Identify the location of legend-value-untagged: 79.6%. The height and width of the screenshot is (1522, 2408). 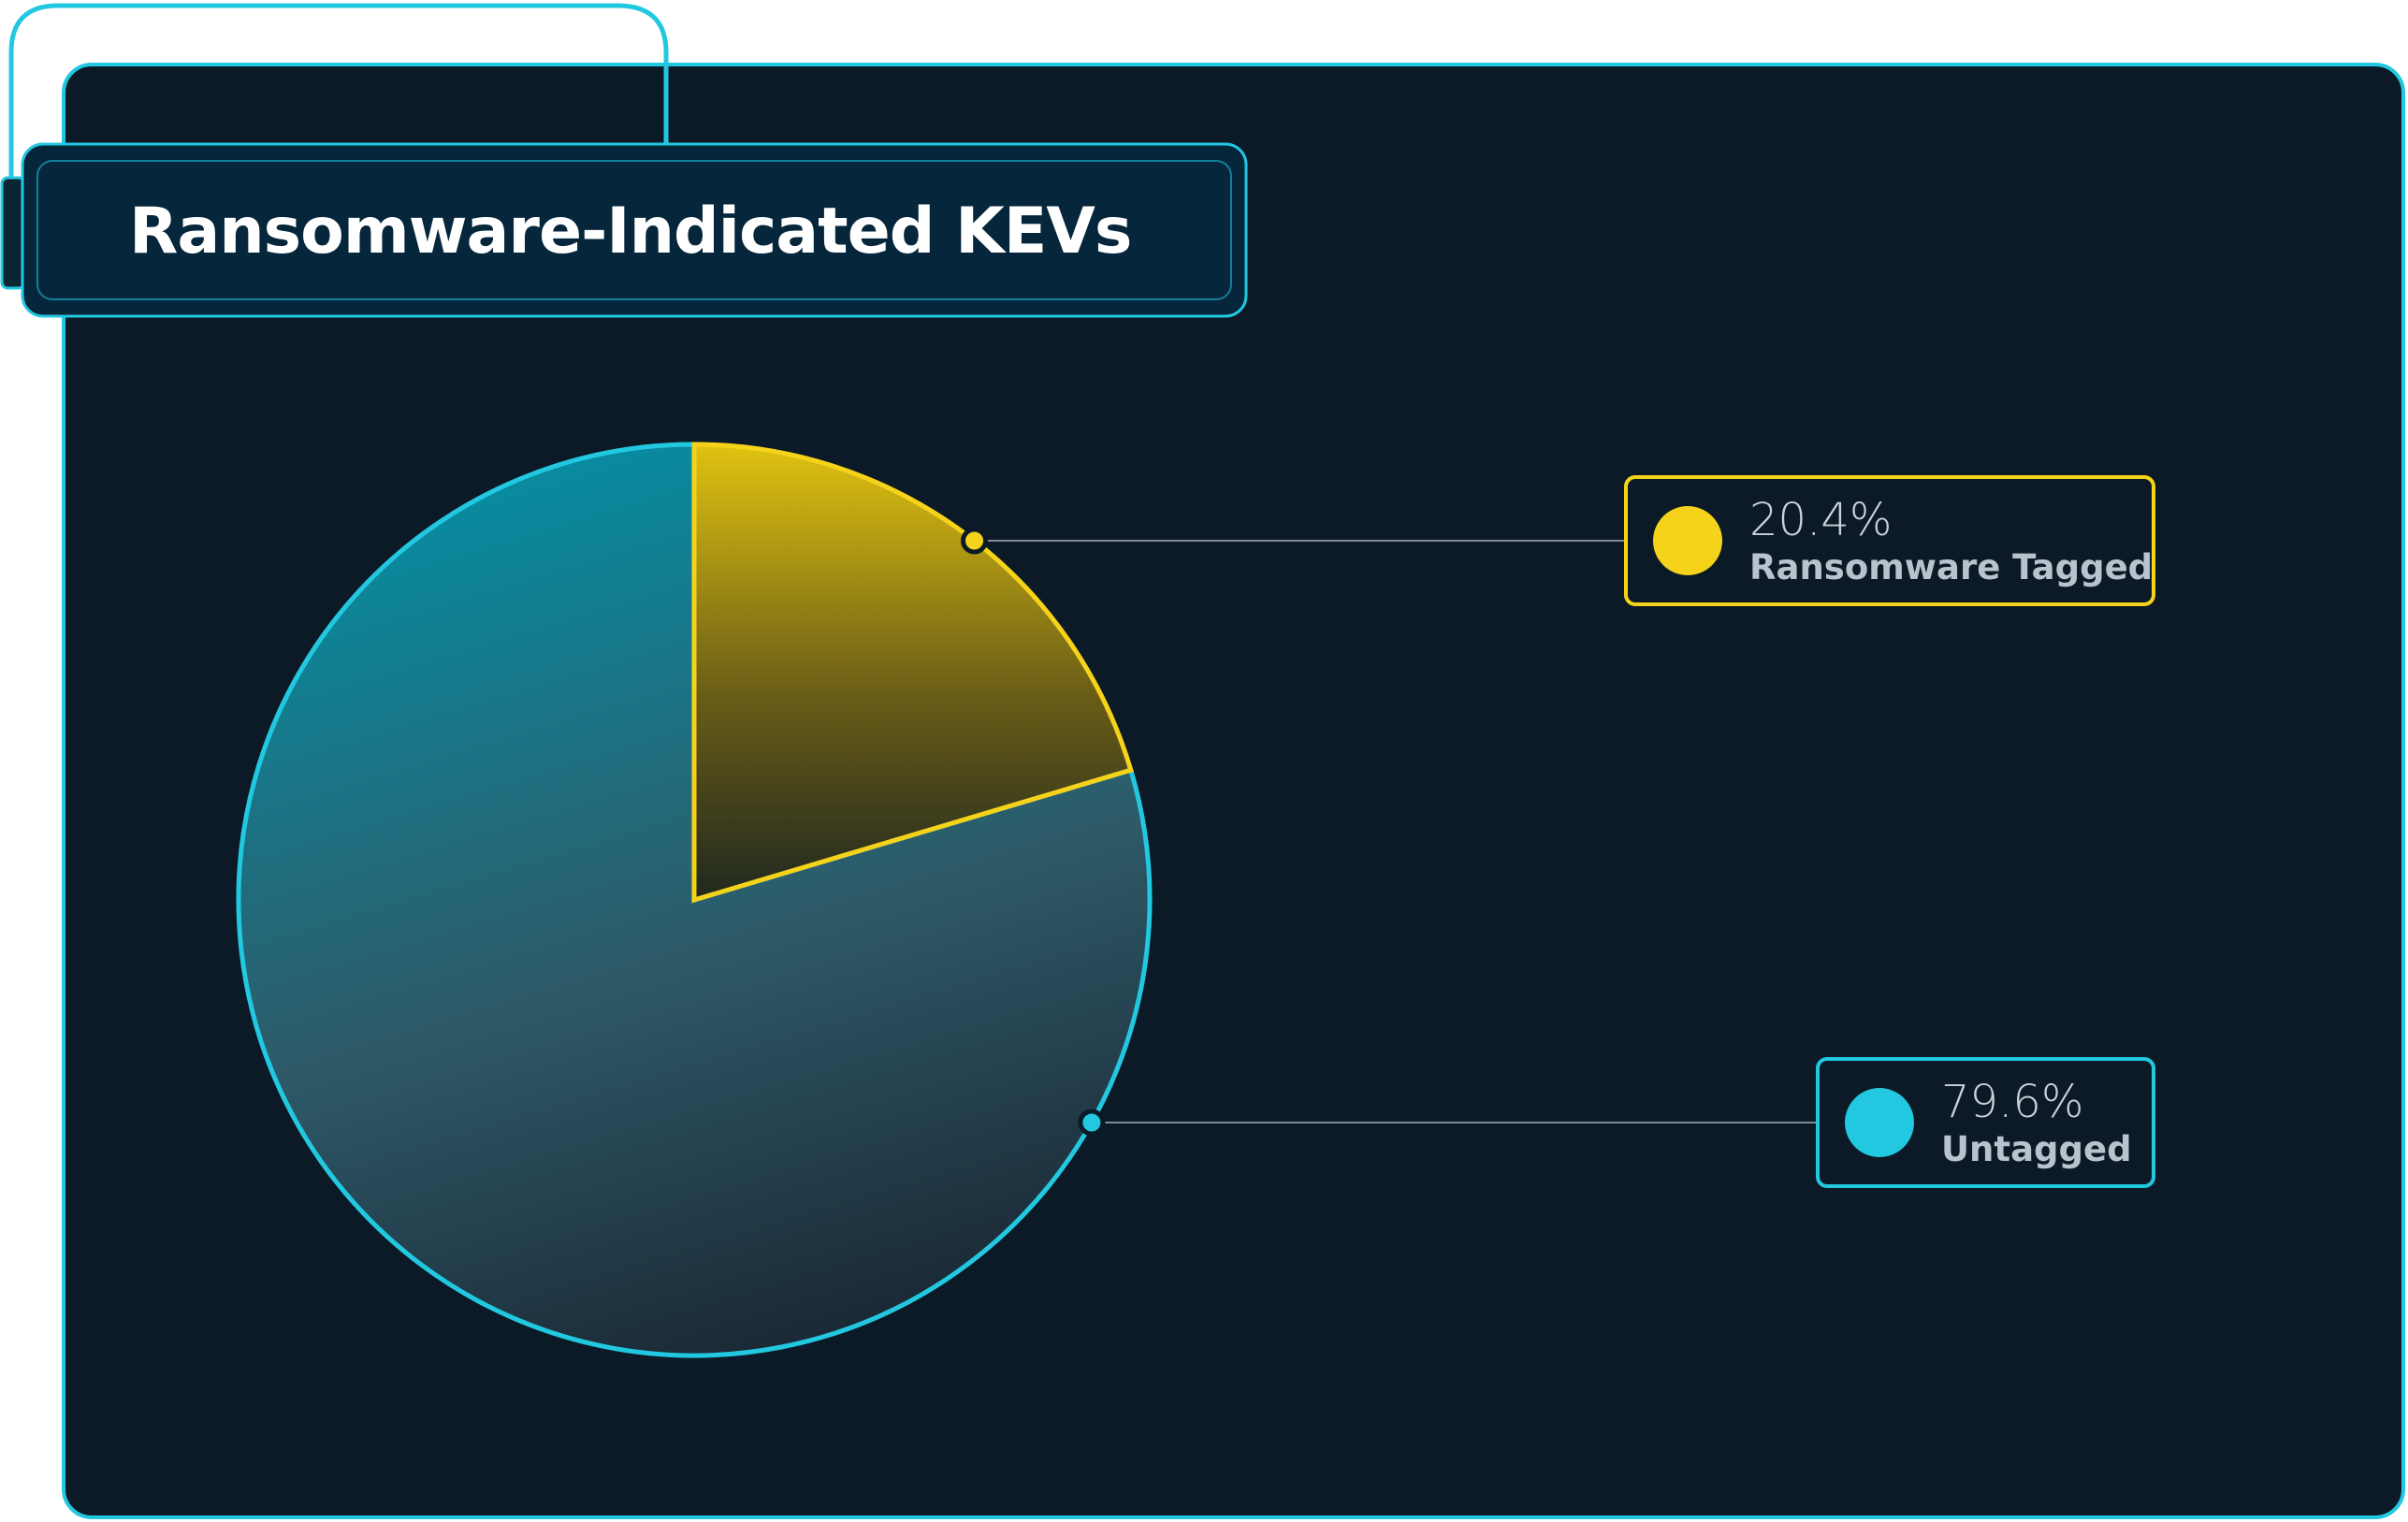
(2012, 1102).